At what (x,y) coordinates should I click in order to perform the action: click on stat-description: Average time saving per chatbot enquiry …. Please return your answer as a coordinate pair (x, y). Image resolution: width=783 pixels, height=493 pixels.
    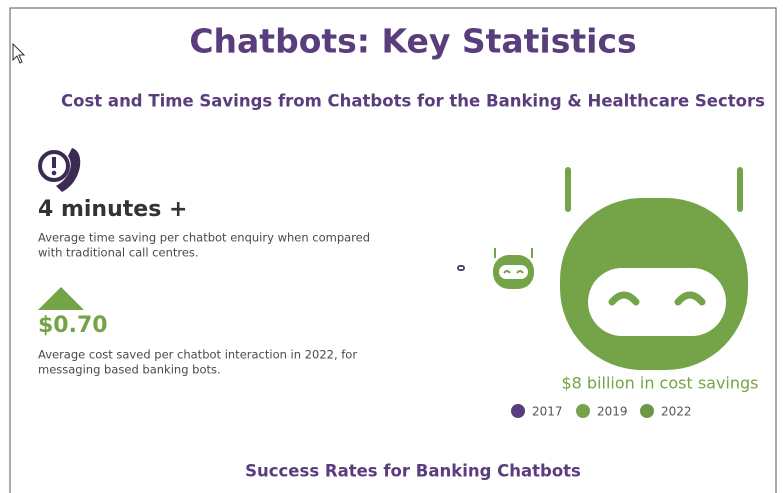
    Looking at the image, I should click on (204, 238).